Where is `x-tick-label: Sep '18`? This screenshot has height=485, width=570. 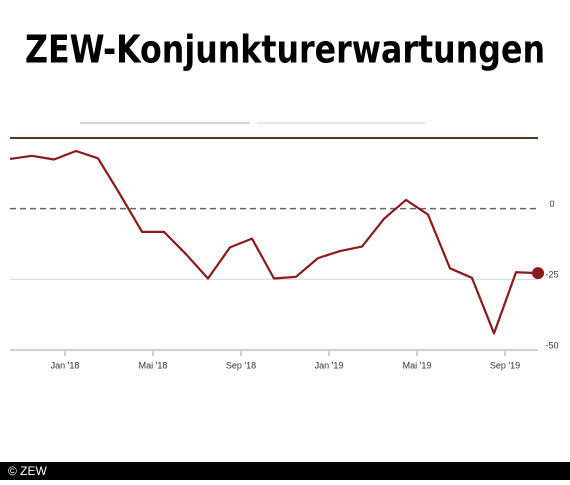
x-tick-label: Sep '18 is located at coordinates (241, 365).